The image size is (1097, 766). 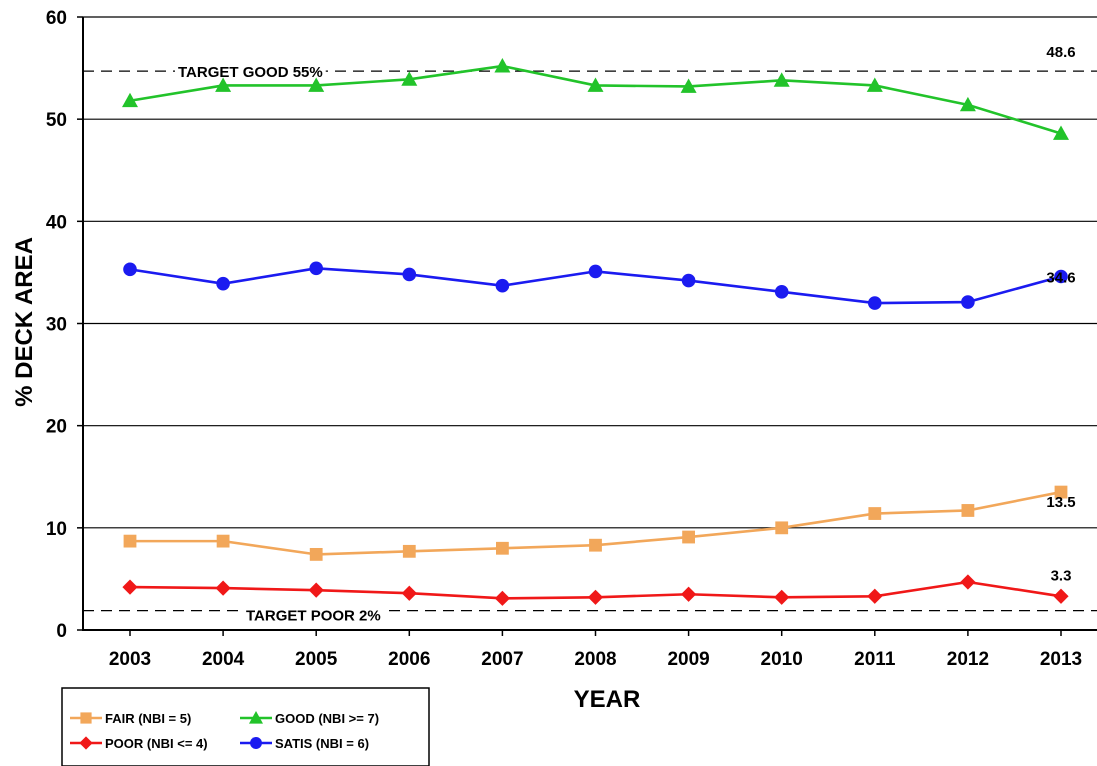 I want to click on legend-entry-poor: POOR (NBI <= 4), so click(x=139, y=743).